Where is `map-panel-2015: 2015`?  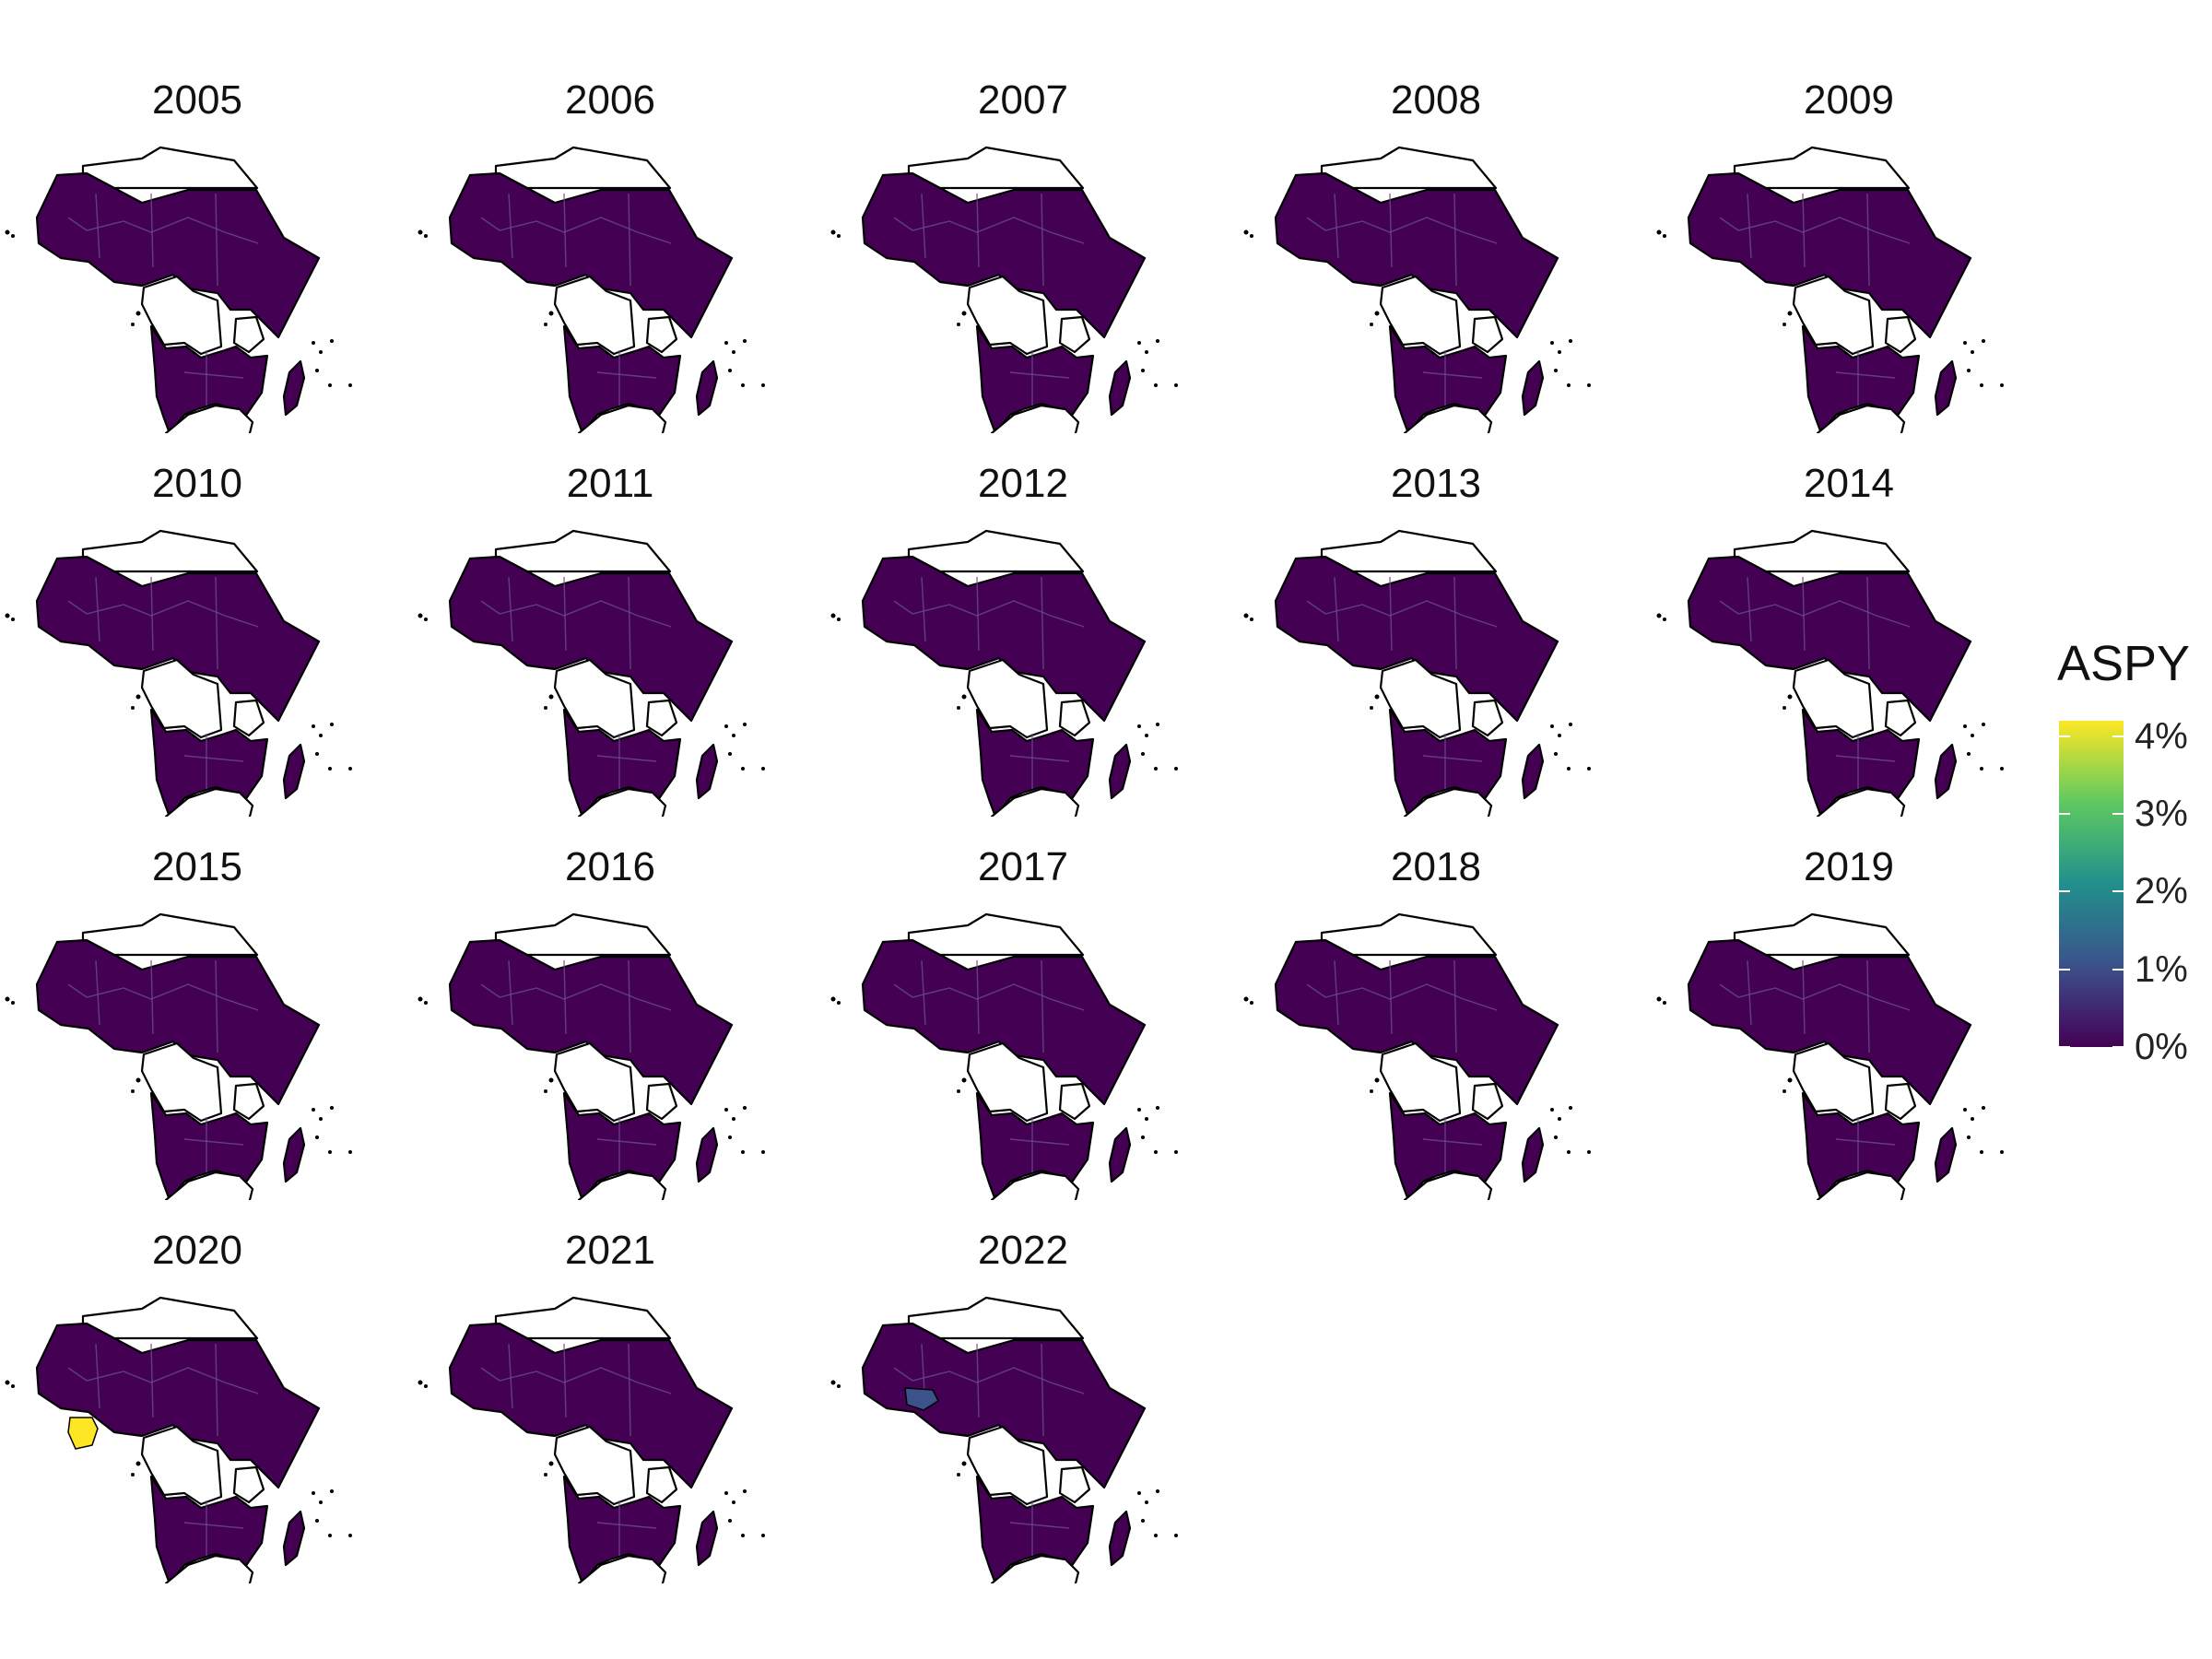 map-panel-2015: 2015 is located at coordinates (197, 1028).